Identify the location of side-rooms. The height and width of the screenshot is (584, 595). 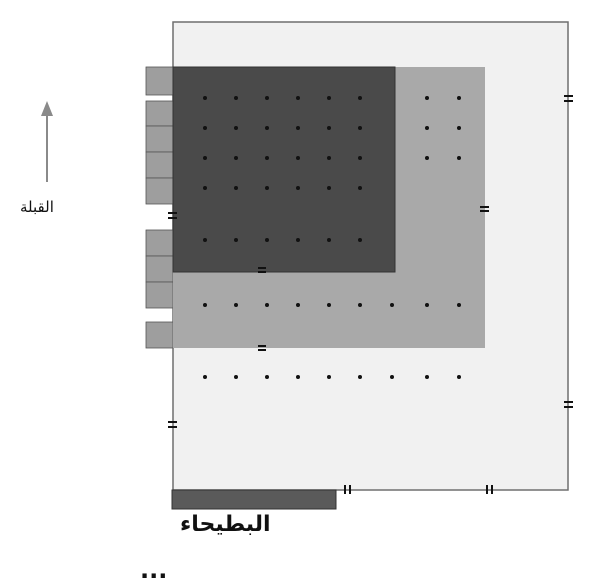
(159, 207).